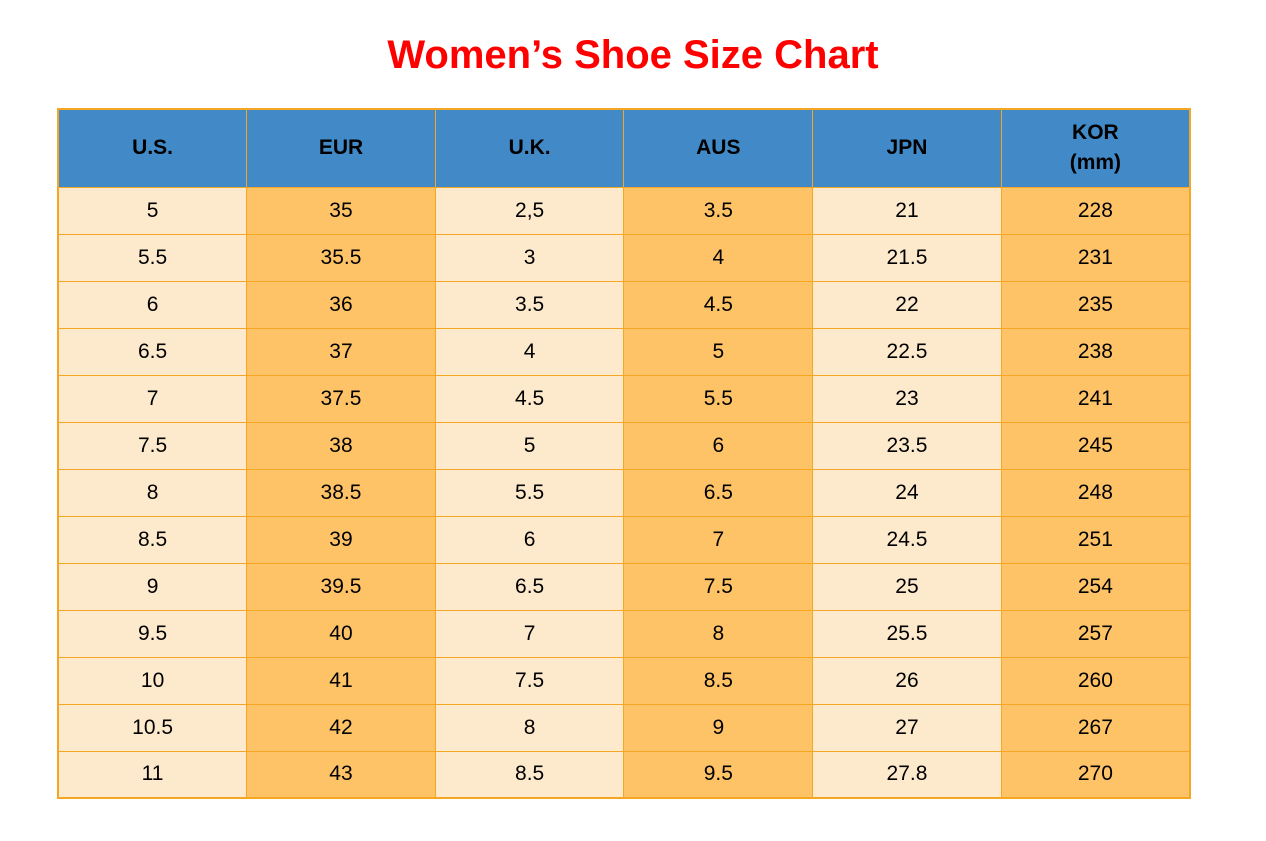 Image resolution: width=1266 pixels, height=841 pixels. What do you see at coordinates (341, 445) in the screenshot?
I see `table-cell: 38` at bounding box center [341, 445].